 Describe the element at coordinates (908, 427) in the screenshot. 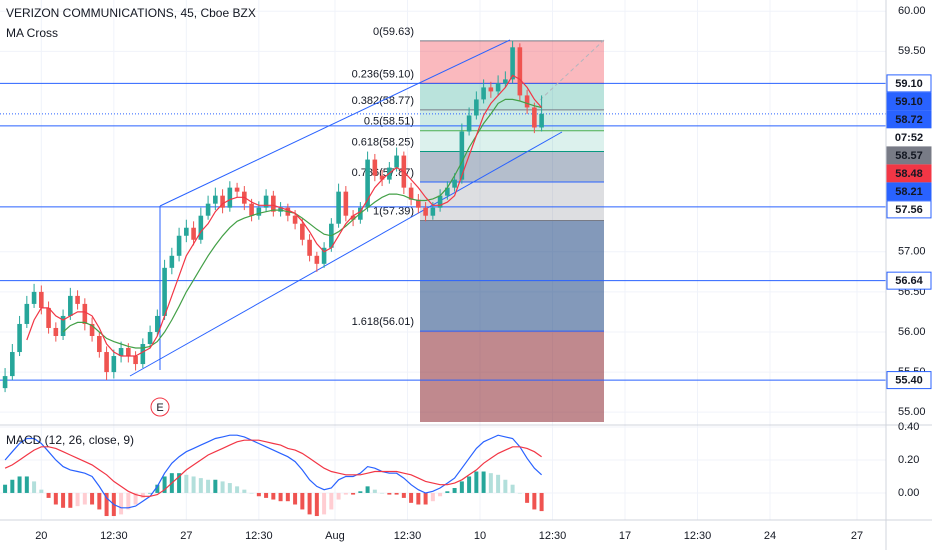

I see `macd-tick-label: 0.40` at that location.